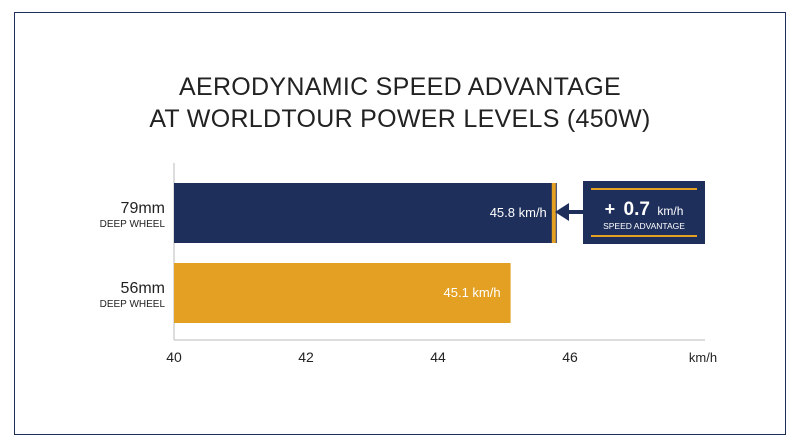 The height and width of the screenshot is (447, 800). Describe the element at coordinates (133, 224) in the screenshot. I see `category-sublabel-79mm: DEEP WHEEL` at that location.